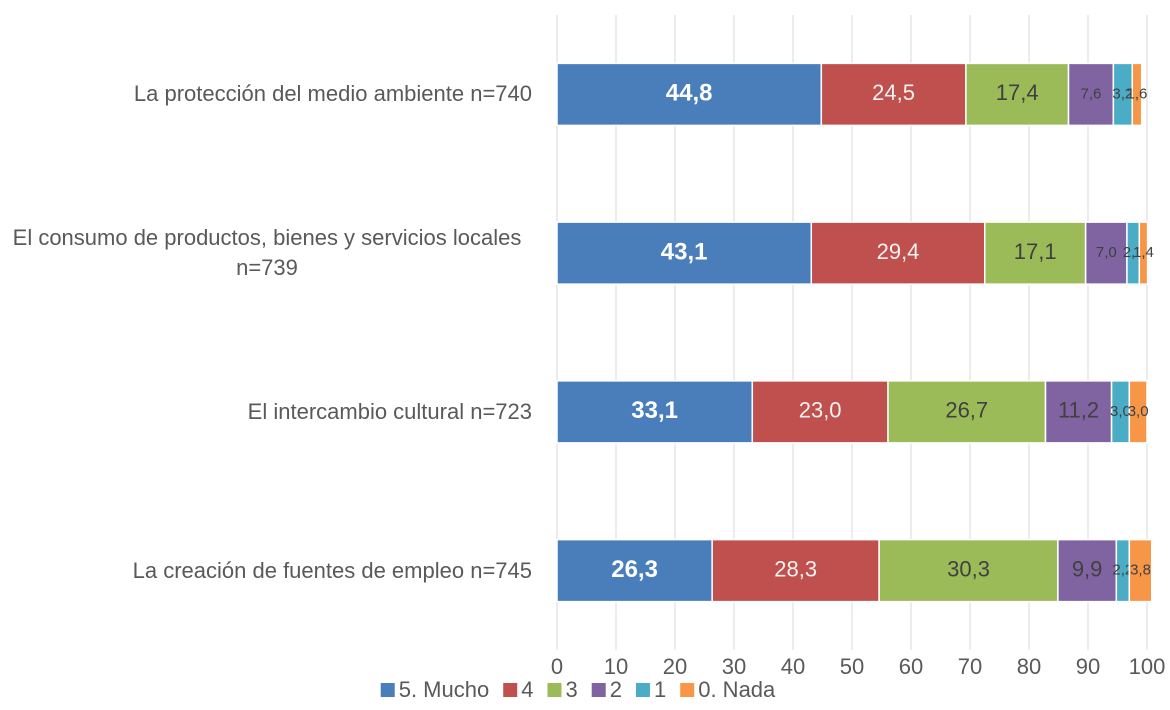 The image size is (1170, 710). What do you see at coordinates (660, 689) in the screenshot?
I see `legend-label: 1` at bounding box center [660, 689].